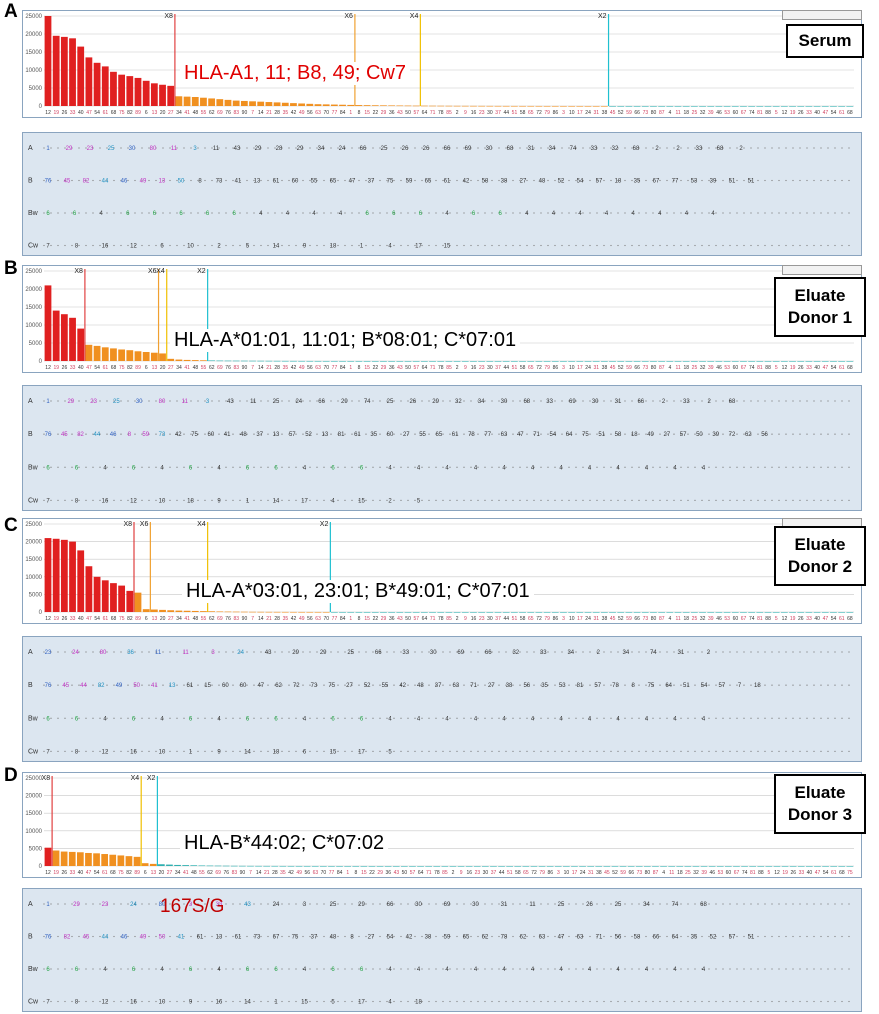 The image size is (879, 1014). I want to click on x-tick-label: 40, so click(81, 873).